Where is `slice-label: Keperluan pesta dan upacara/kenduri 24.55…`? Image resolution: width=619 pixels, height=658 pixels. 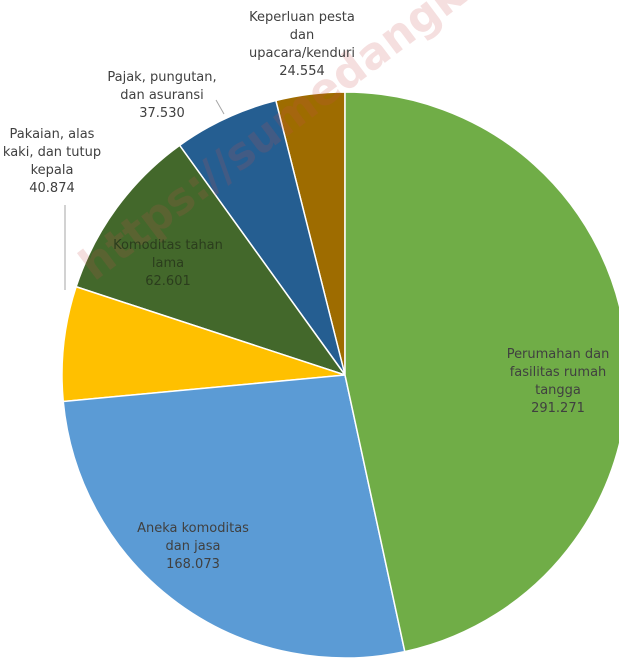 slice-label: Keperluan pesta dan upacara/kenduri 24.55… is located at coordinates (302, 45).